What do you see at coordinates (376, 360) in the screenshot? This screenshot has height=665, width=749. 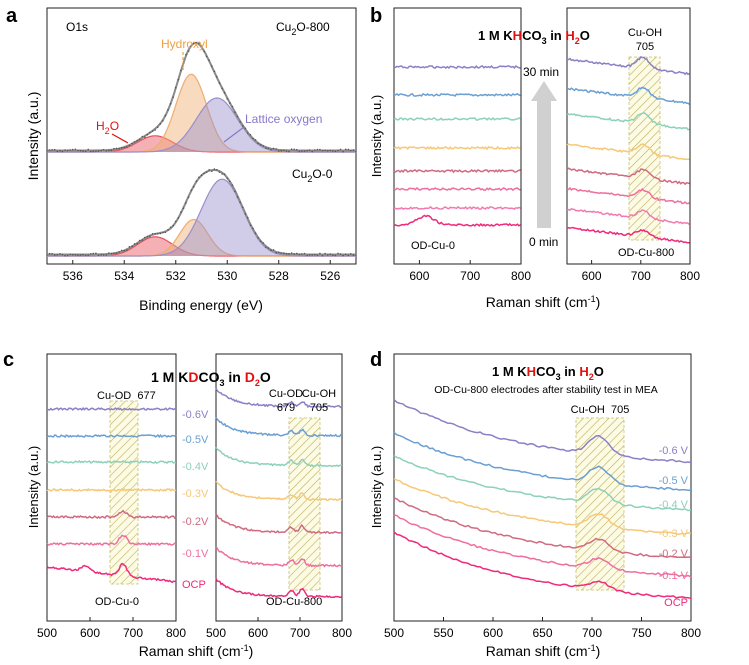 I see `panel-d-letter: d` at bounding box center [376, 360].